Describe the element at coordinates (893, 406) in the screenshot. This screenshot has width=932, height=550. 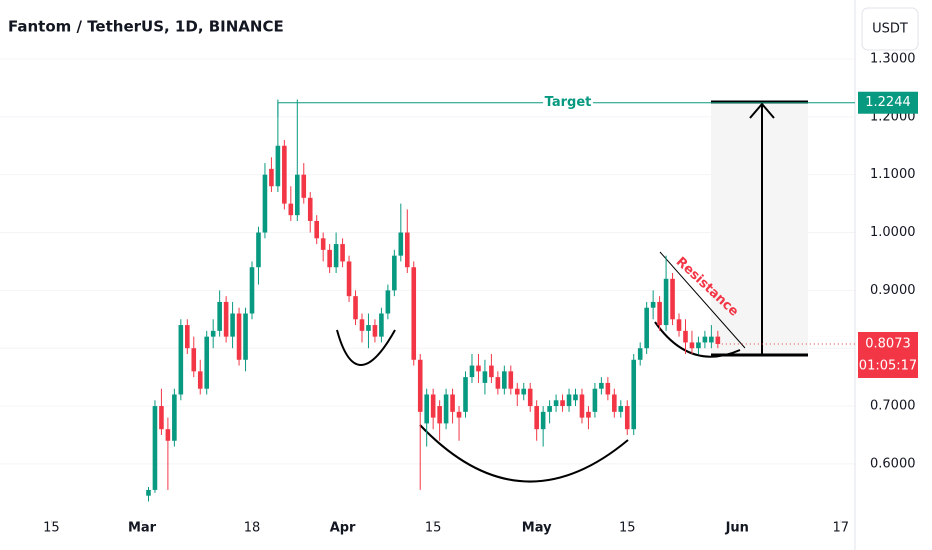
I see `y-tick-label: 0.7000` at that location.